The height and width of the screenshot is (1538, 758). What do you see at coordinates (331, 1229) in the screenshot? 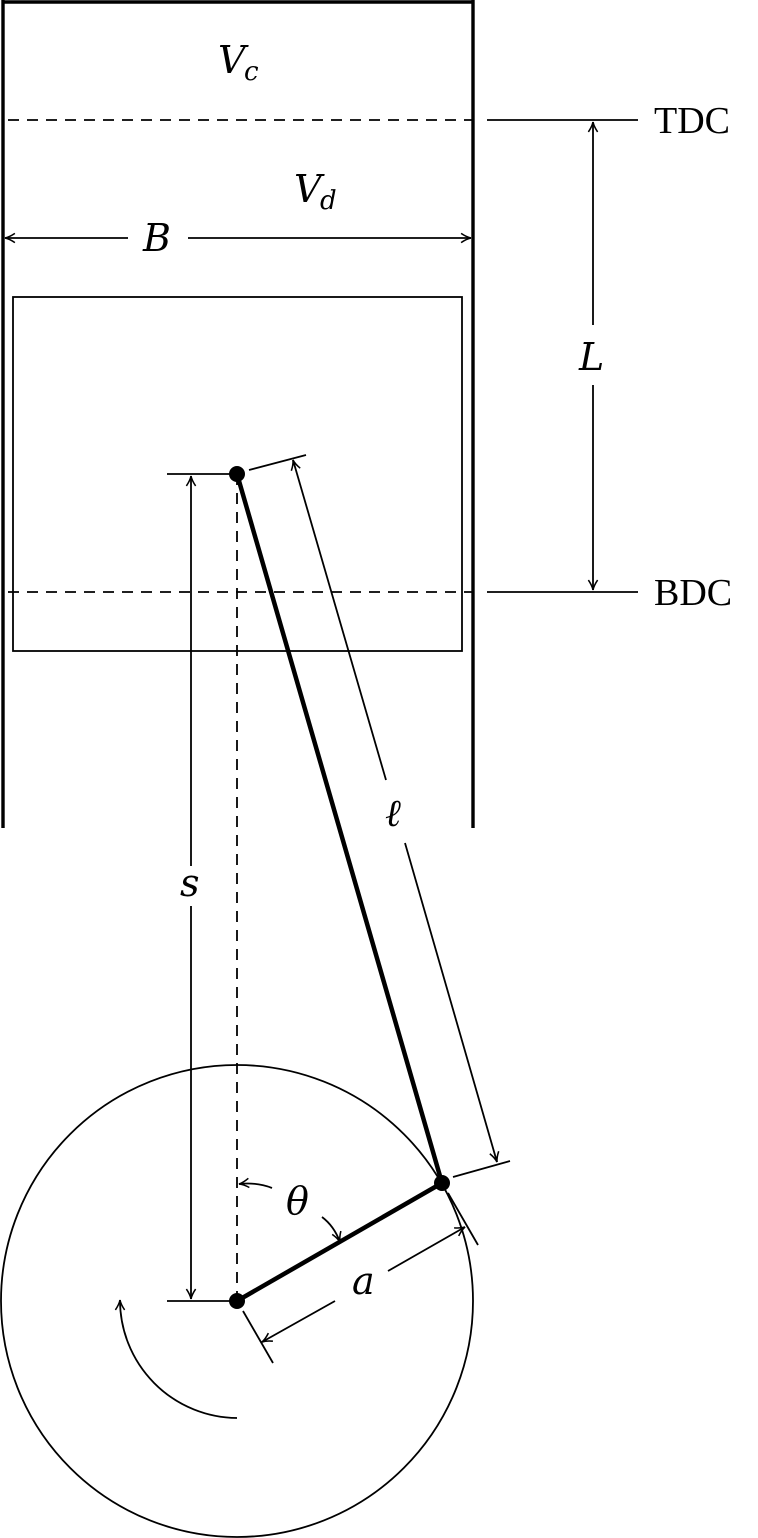
I see `theta-arc-lower` at bounding box center [331, 1229].